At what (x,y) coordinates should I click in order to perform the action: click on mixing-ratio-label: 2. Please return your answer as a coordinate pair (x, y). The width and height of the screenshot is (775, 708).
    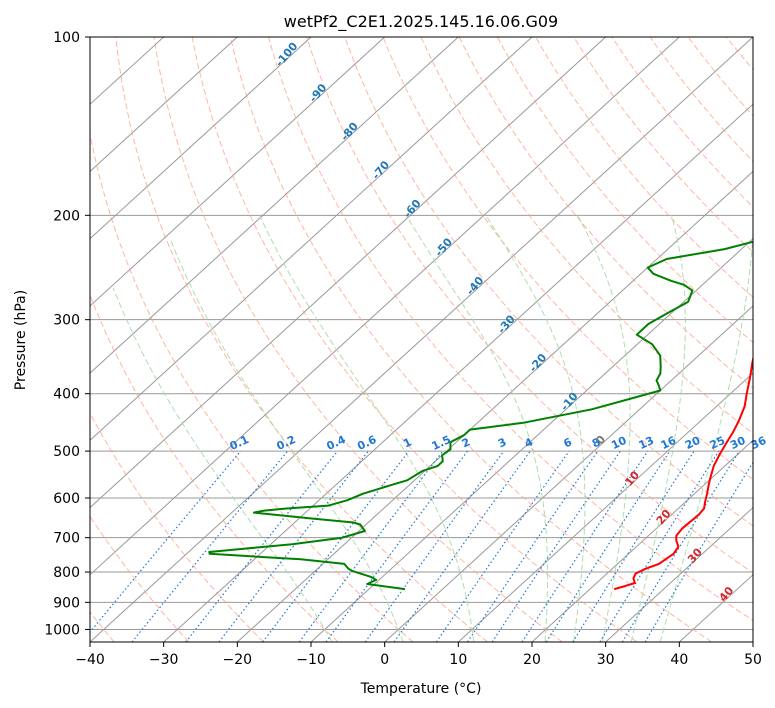
    Looking at the image, I should click on (466, 442).